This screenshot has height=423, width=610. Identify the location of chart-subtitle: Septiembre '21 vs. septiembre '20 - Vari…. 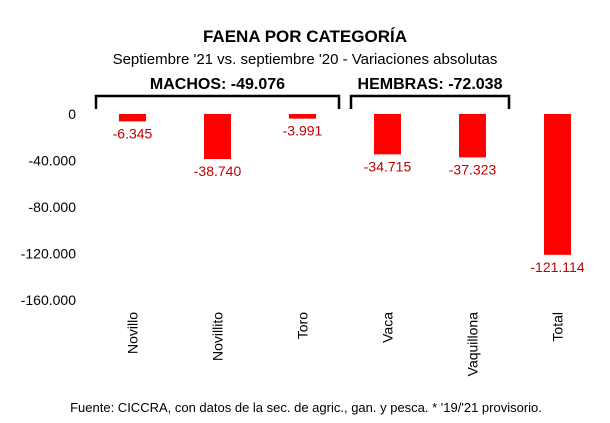
(305, 59).